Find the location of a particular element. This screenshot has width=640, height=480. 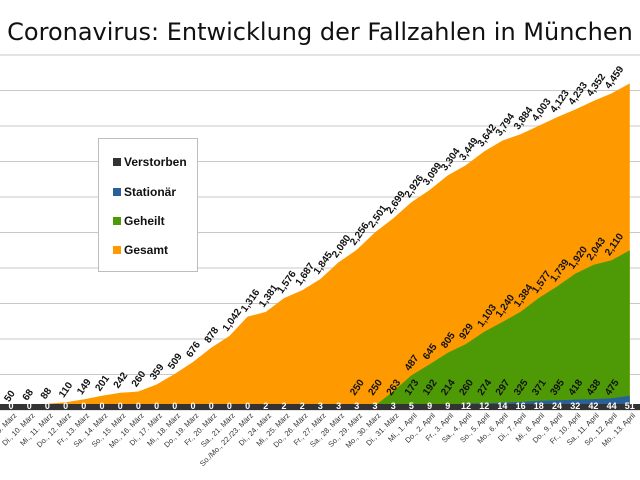

series-area-geheilt is located at coordinates (493, 330).